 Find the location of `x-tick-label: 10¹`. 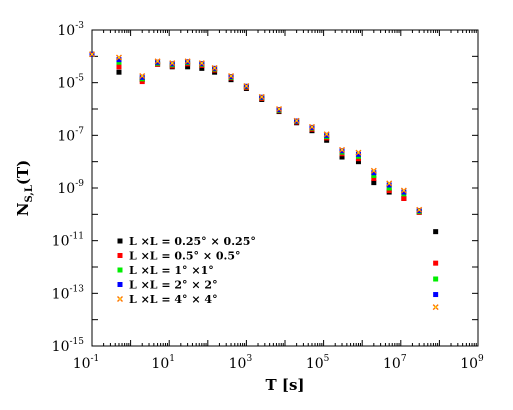

x-tick-label: 10¹ is located at coordinates (163, 363).